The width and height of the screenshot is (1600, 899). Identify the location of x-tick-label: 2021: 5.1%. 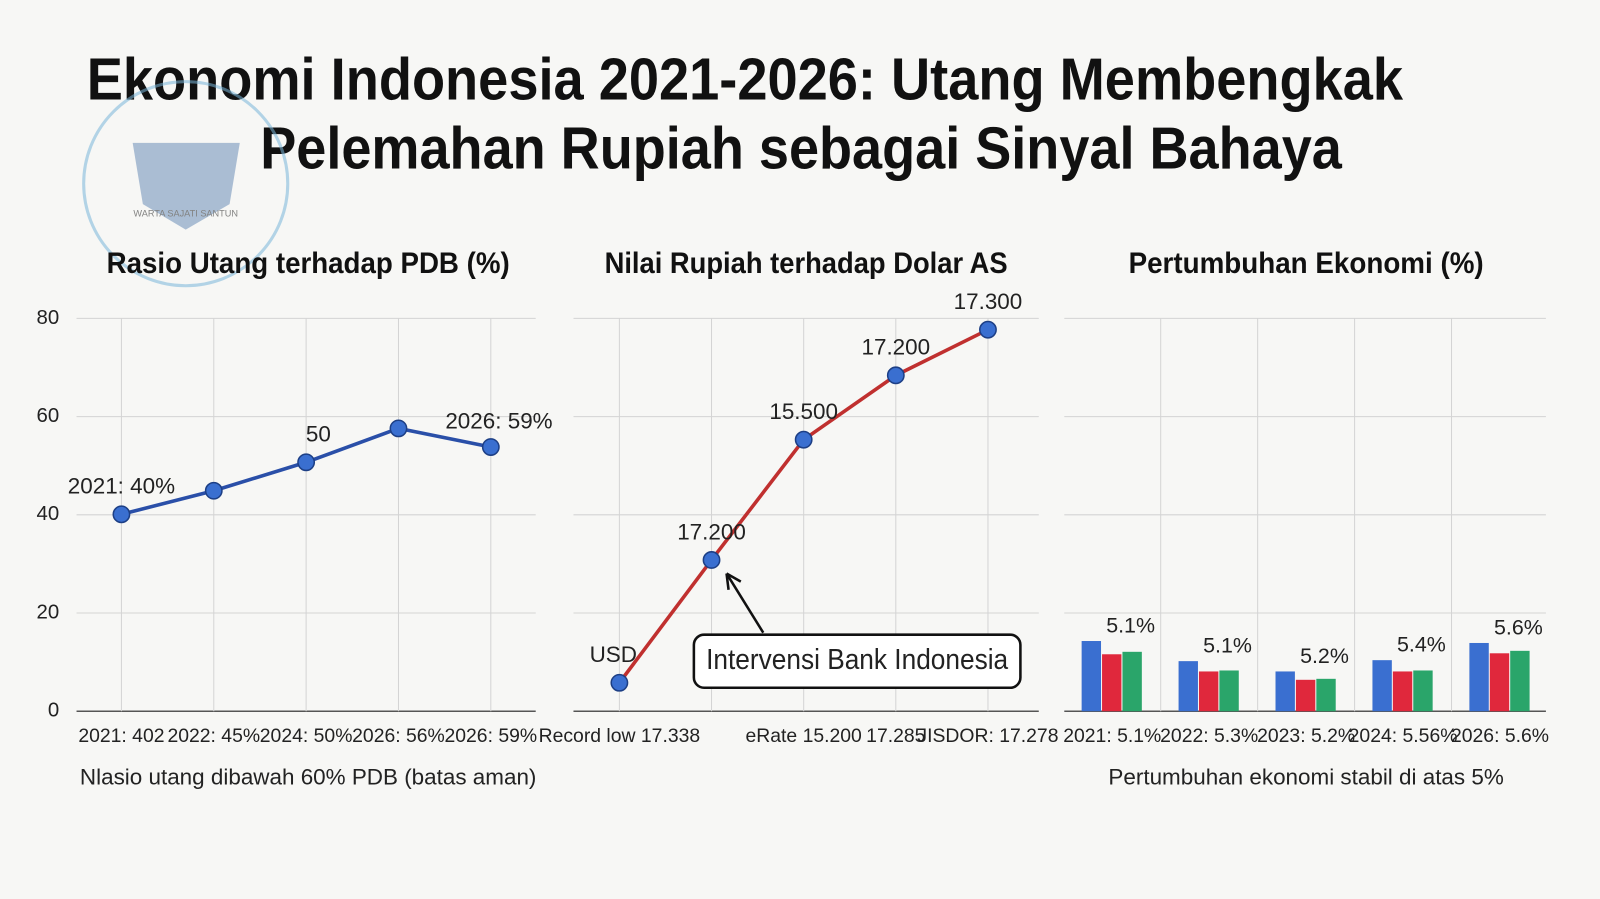
(1112, 736).